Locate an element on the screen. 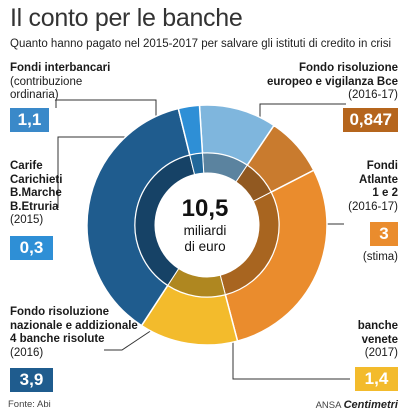 Image resolution: width=408 pixels, height=416 pixels. label-fondo-europeo-l2: europeo e vigilanza Bce is located at coordinates (332, 81).